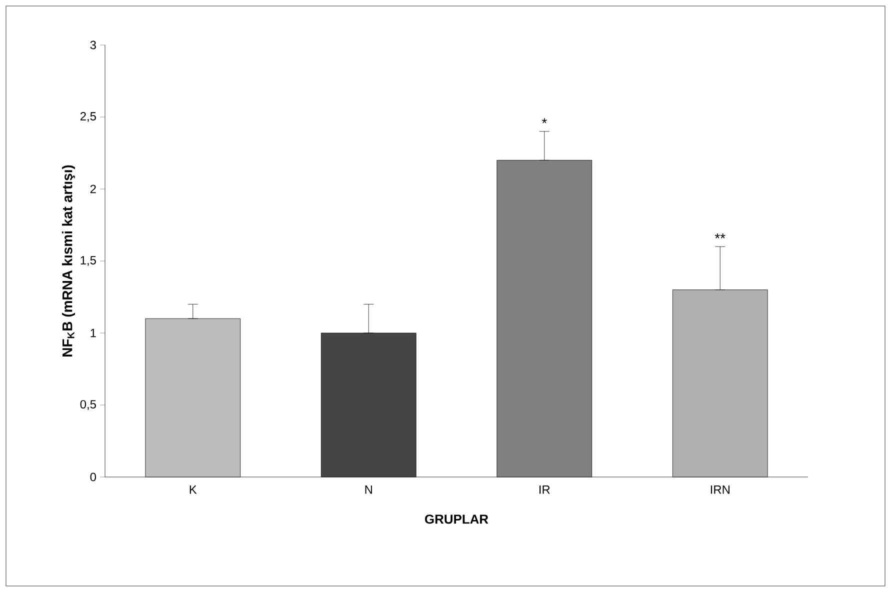 The image size is (893, 592). Describe the element at coordinates (456, 519) in the screenshot. I see `x-axis-title: GRUPLAR` at that location.